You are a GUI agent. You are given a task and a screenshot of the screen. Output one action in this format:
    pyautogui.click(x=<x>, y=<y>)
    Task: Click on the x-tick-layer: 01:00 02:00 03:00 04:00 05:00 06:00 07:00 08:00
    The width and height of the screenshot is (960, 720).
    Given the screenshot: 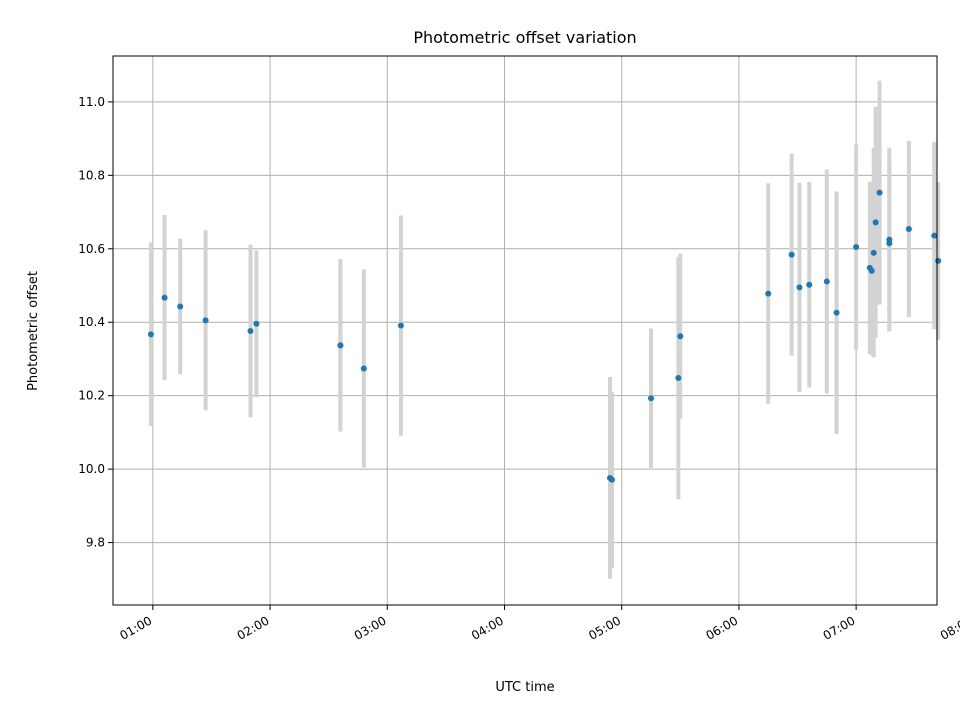 What is the action you would take?
    pyautogui.click(x=538, y=624)
    